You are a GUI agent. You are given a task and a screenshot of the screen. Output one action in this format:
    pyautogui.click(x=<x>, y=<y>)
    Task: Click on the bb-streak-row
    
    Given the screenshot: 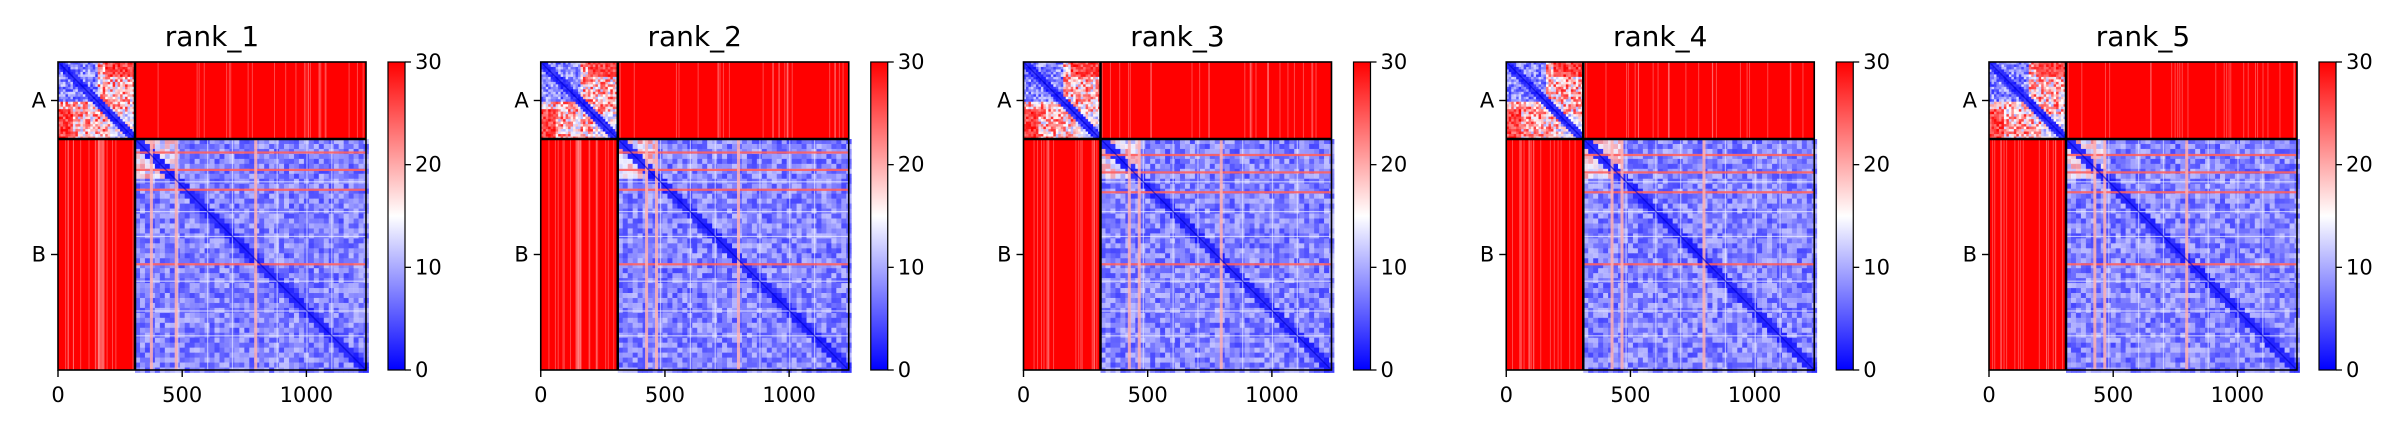 What is the action you would take?
    pyautogui.click(x=250, y=336)
    